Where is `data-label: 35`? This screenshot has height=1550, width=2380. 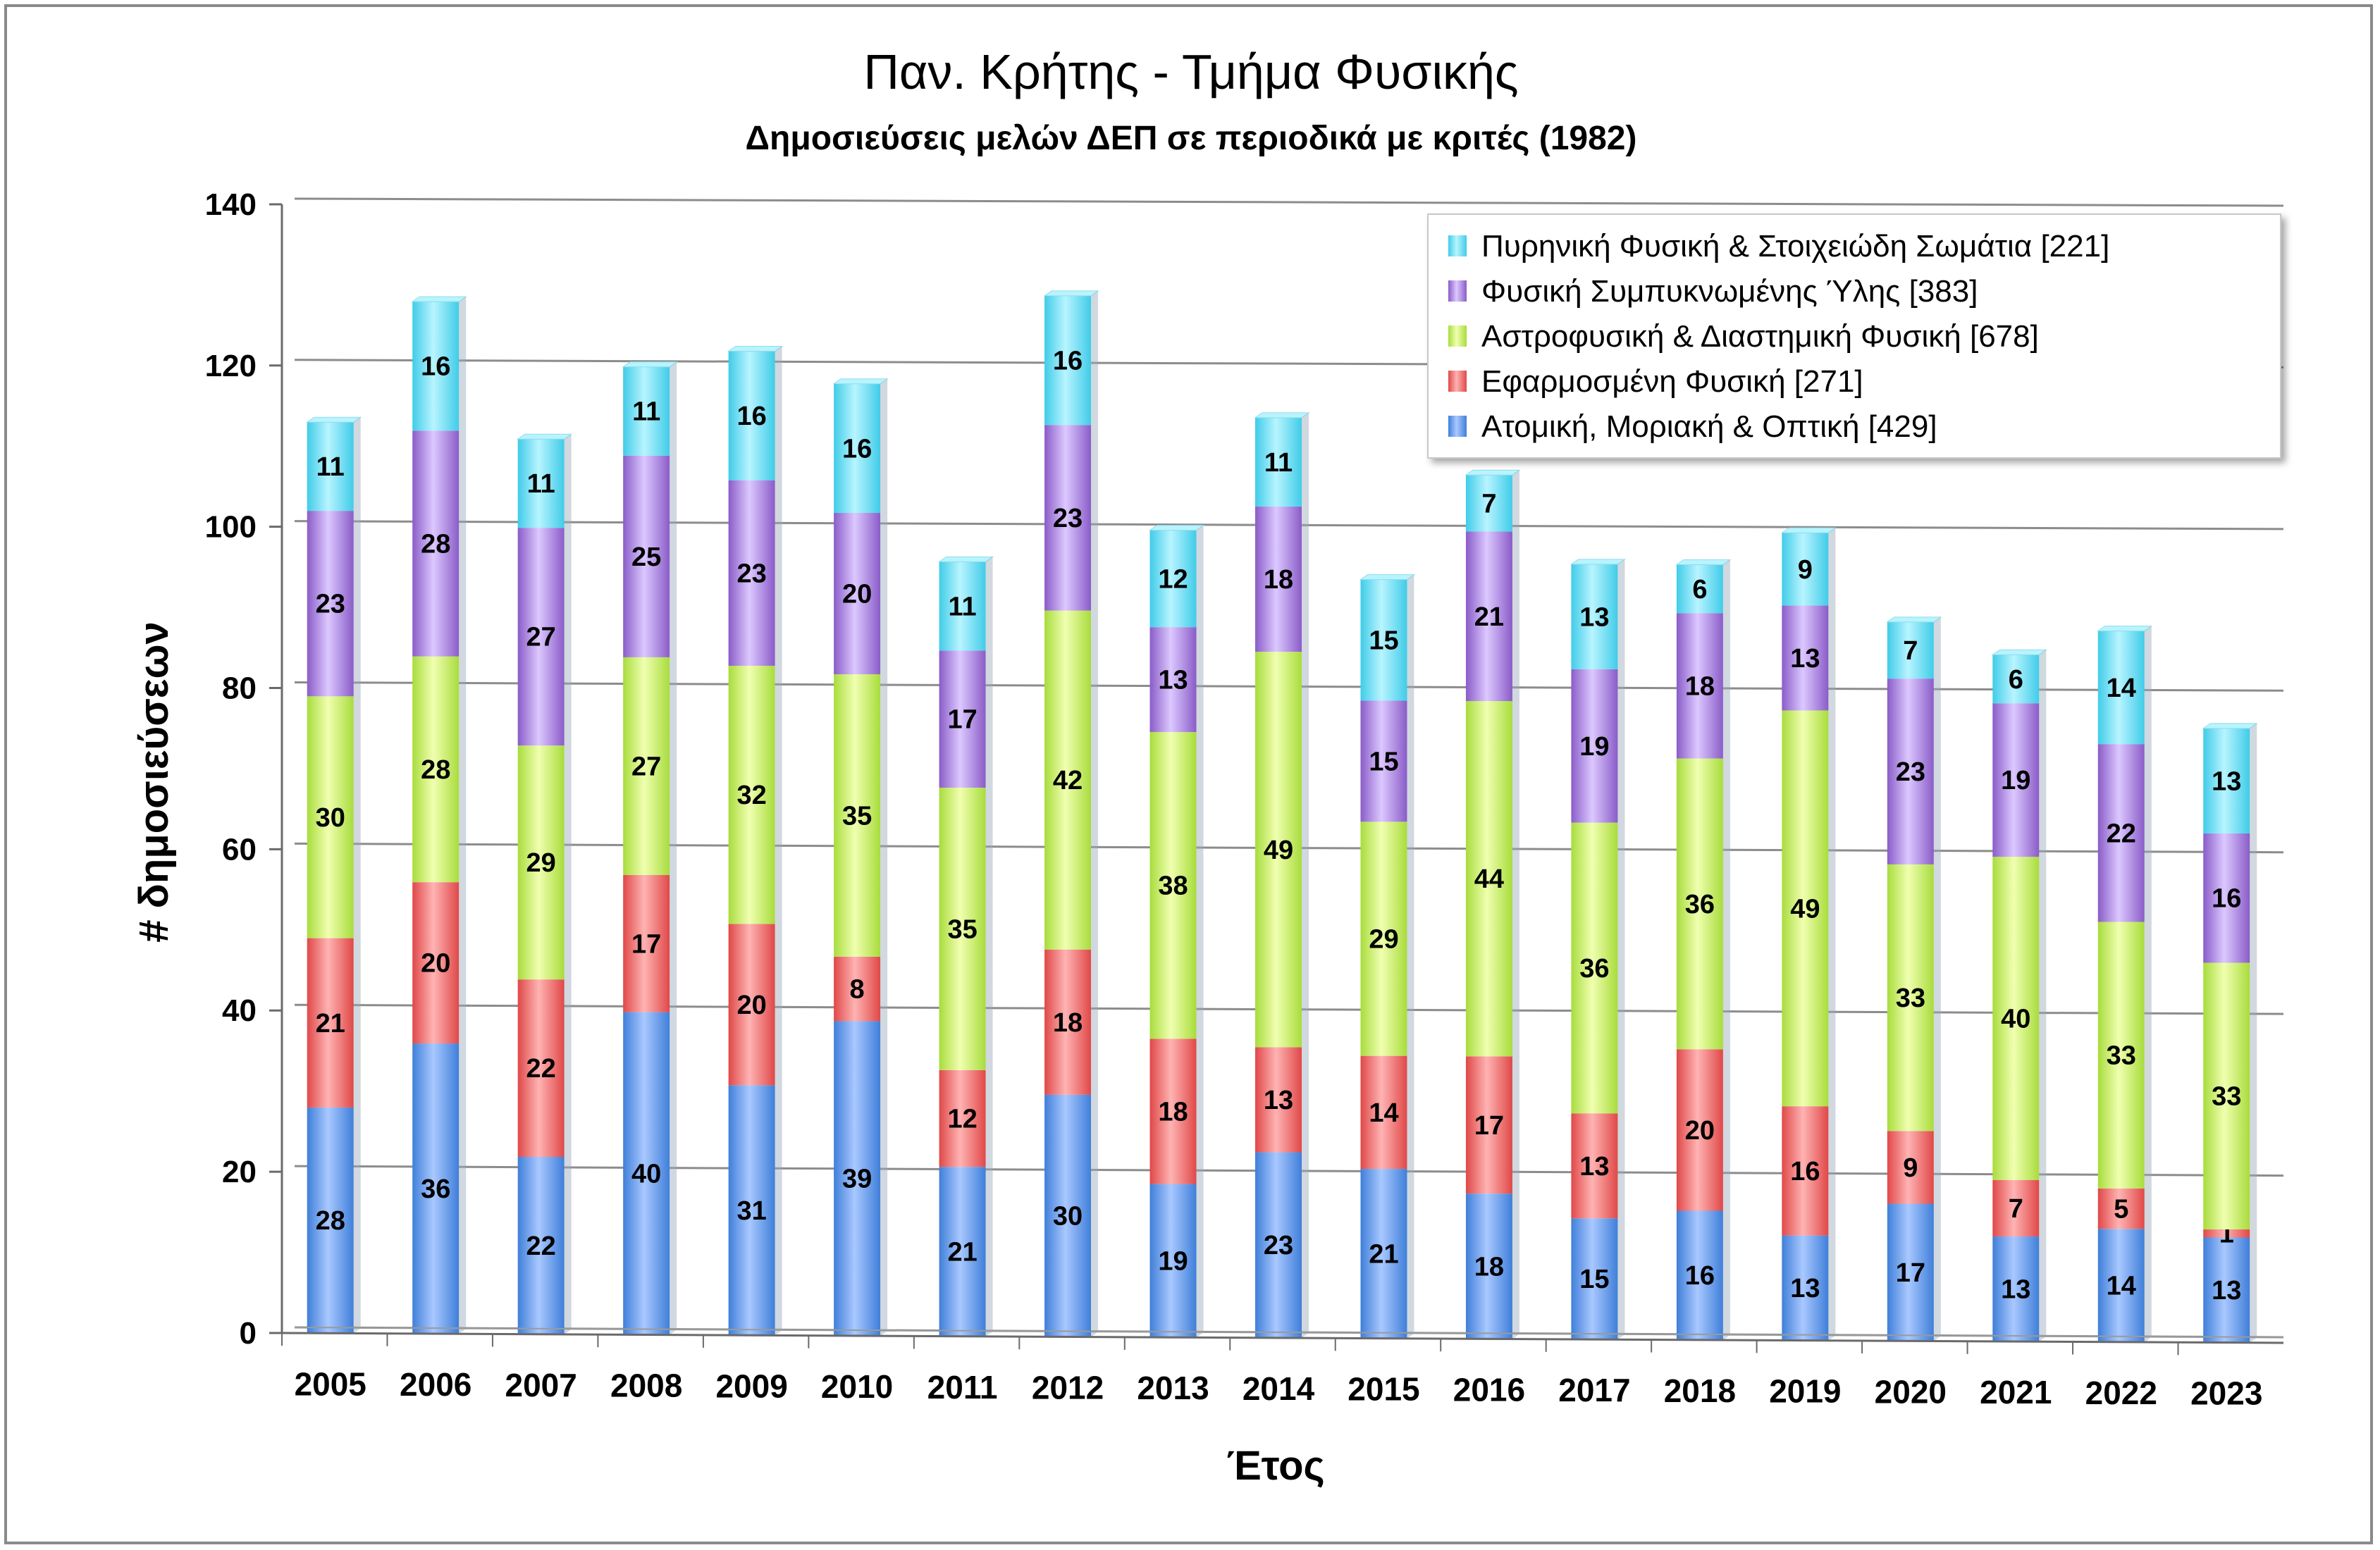
data-label: 35 is located at coordinates (857, 816).